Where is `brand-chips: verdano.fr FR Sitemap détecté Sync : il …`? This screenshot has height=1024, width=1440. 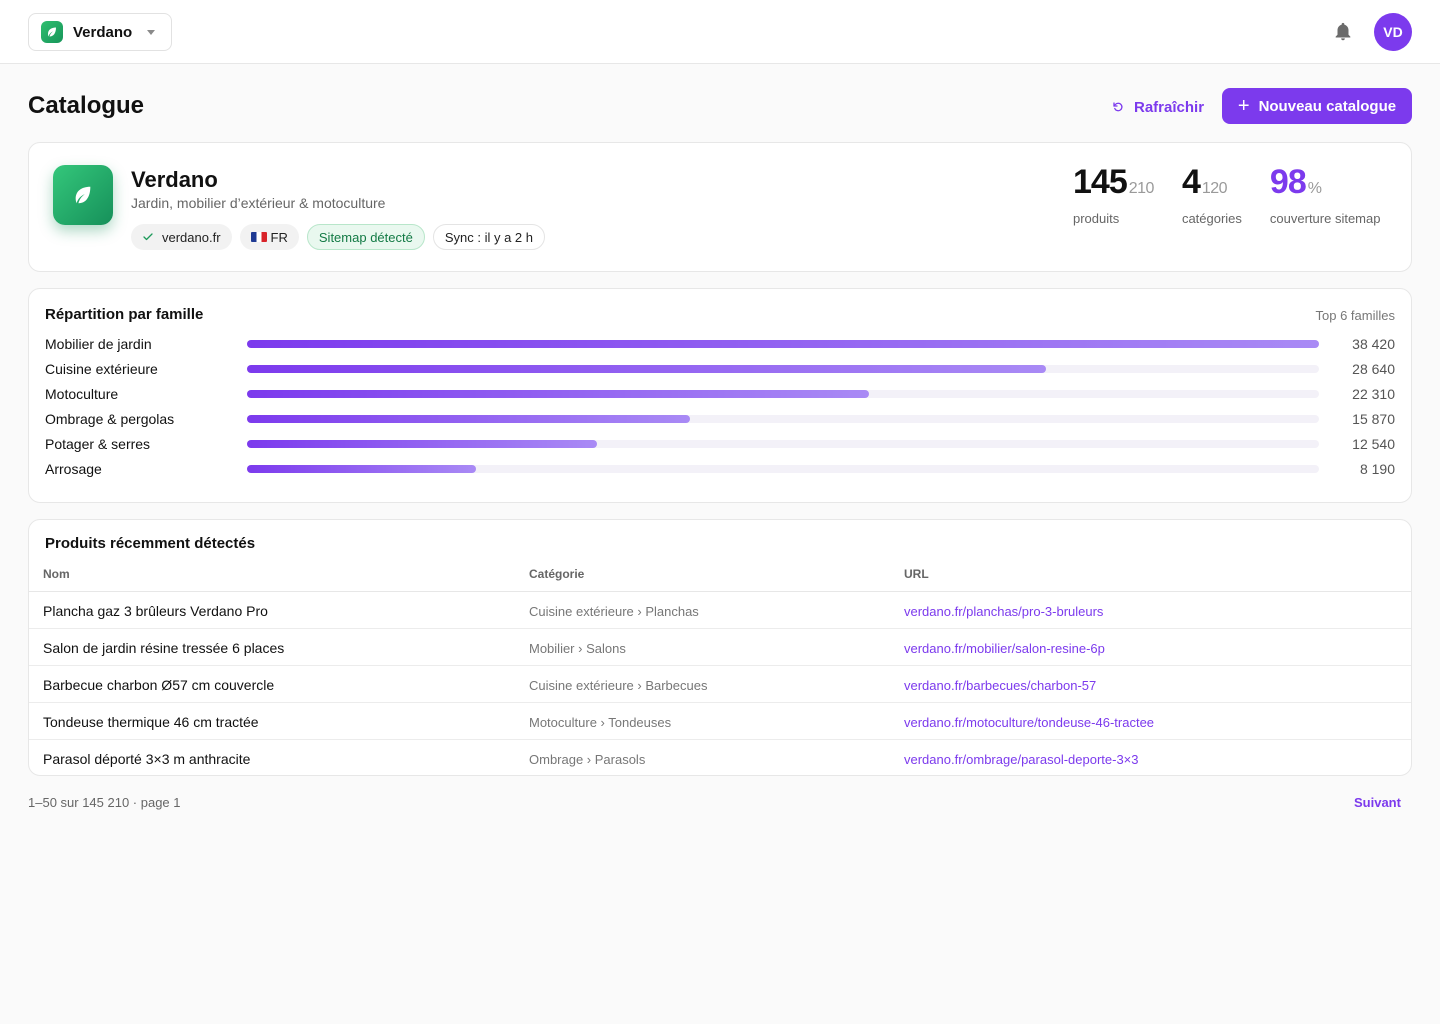 brand-chips: verdano.fr FR Sitemap détecté Sync : il … is located at coordinates (338, 237).